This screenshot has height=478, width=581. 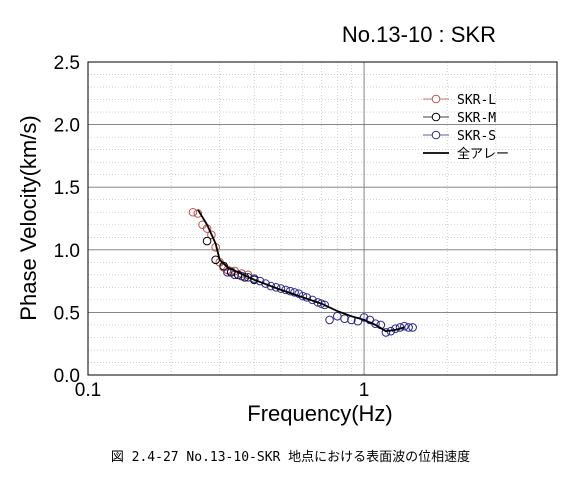 What do you see at coordinates (364, 390) in the screenshot?
I see `x-tick-label: 1` at bounding box center [364, 390].